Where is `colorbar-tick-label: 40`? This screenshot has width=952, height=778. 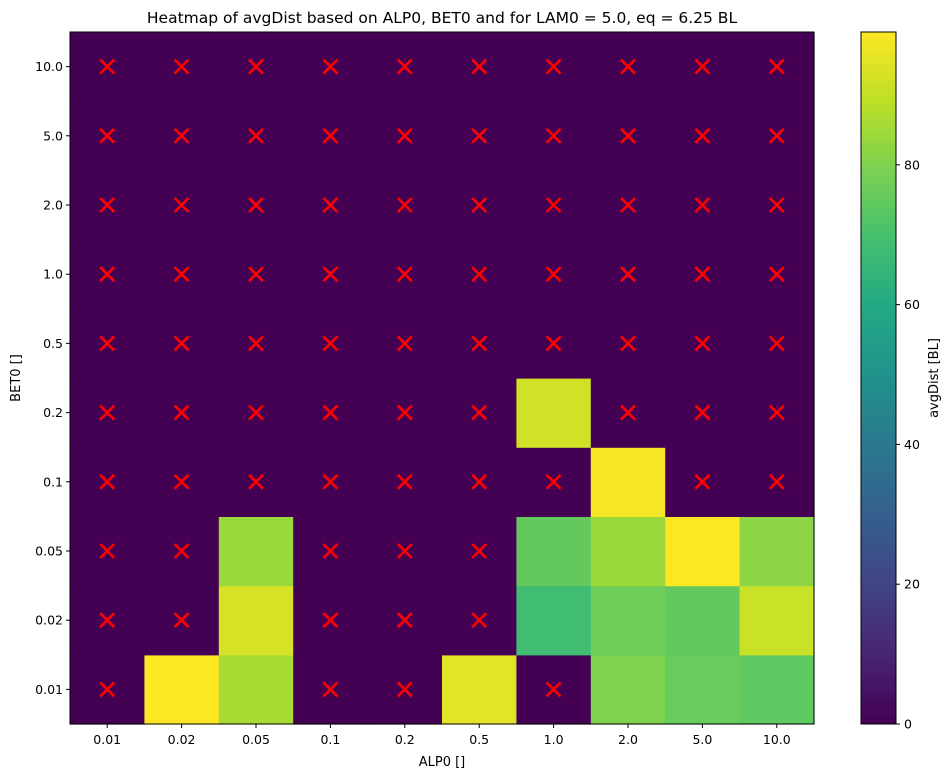 colorbar-tick-label: 40 is located at coordinates (912, 444).